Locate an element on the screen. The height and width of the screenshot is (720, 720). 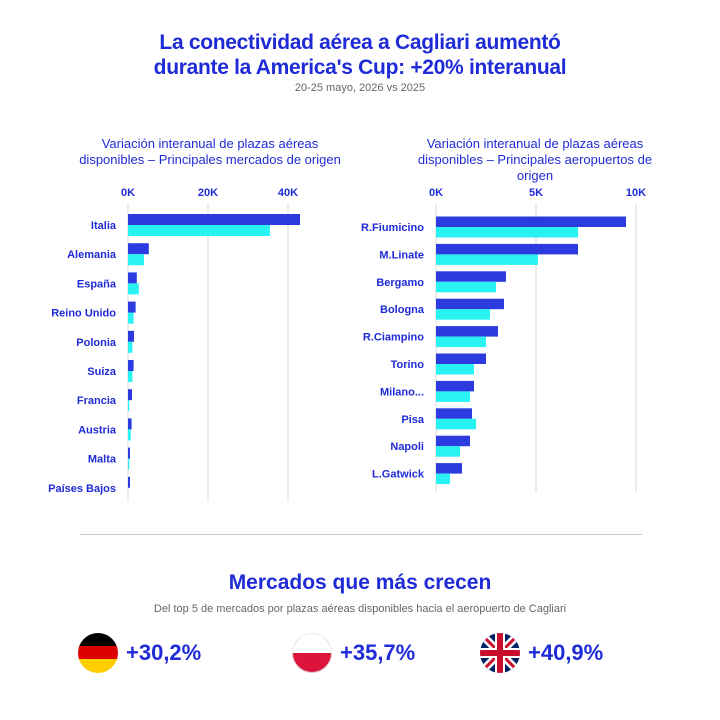
category-label: Alemania is located at coordinates (92, 255).